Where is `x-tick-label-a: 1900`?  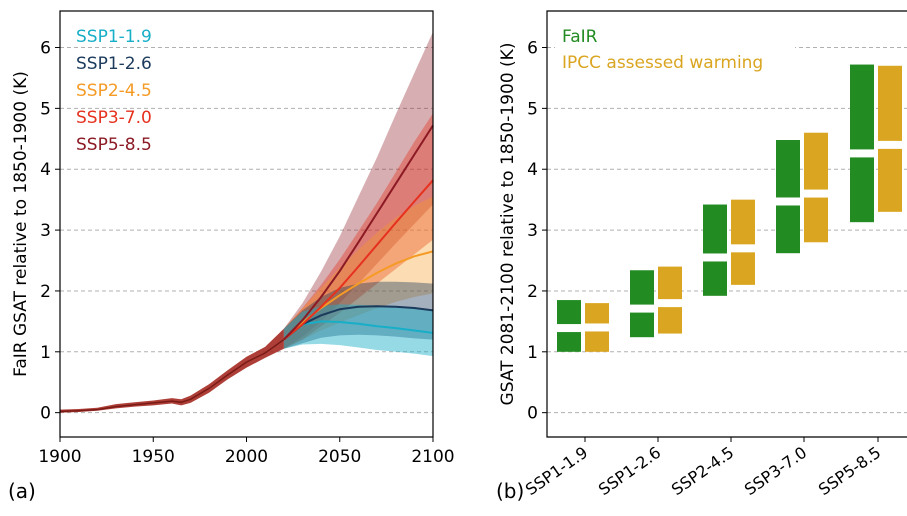 x-tick-label-a: 1900 is located at coordinates (59, 457).